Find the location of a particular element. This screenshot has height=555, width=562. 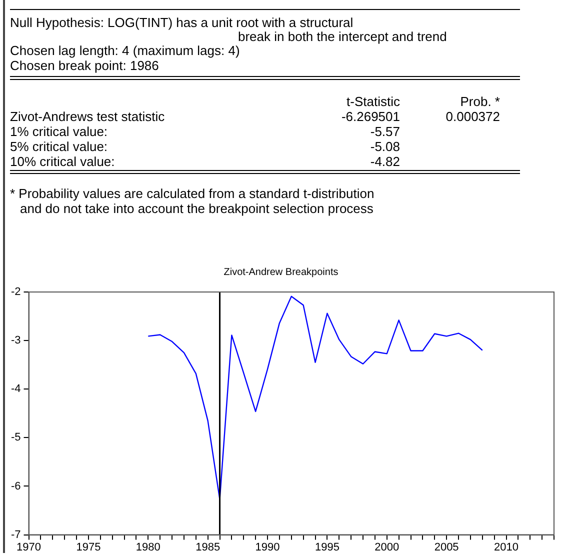

text: * Probability values are calculated from a standard t-distribution is located at coordinates (192, 193).